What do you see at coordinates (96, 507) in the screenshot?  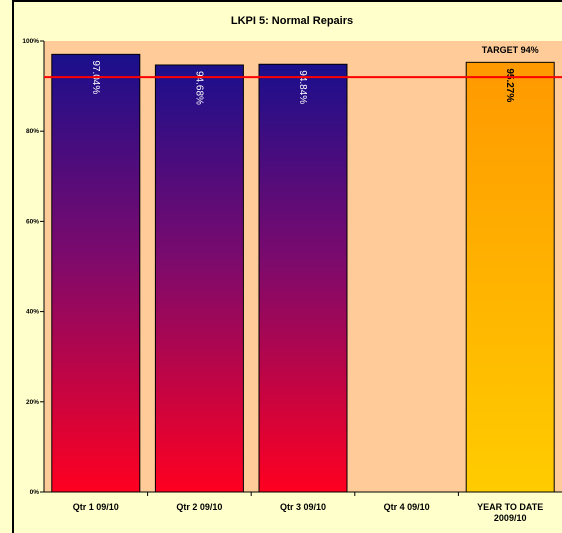 I see `x-tick-label: Qtr 1 09/10` at bounding box center [96, 507].